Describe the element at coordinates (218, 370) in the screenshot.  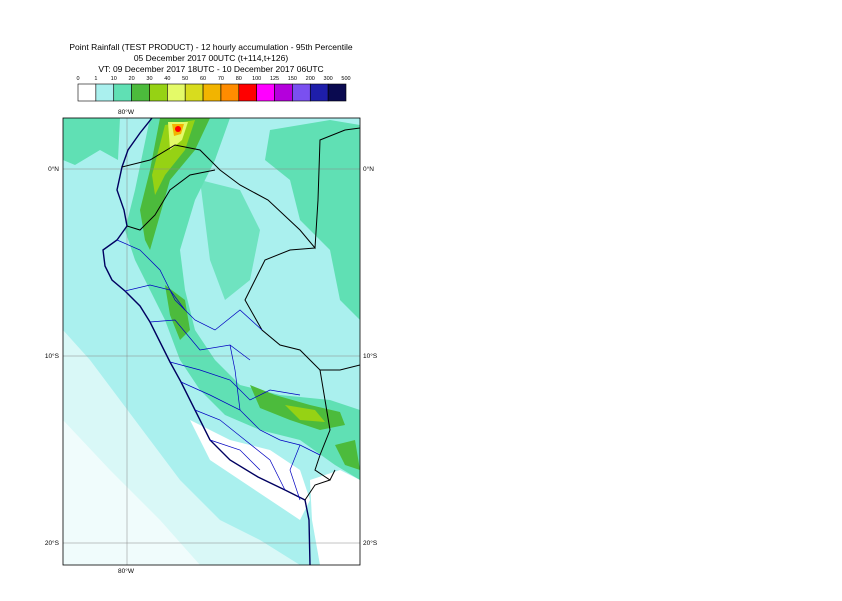
I see `department-borders` at that location.